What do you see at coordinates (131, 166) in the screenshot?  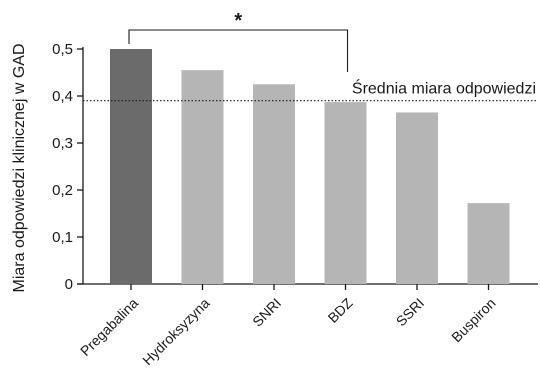 I see `bar-pregabalina` at bounding box center [131, 166].